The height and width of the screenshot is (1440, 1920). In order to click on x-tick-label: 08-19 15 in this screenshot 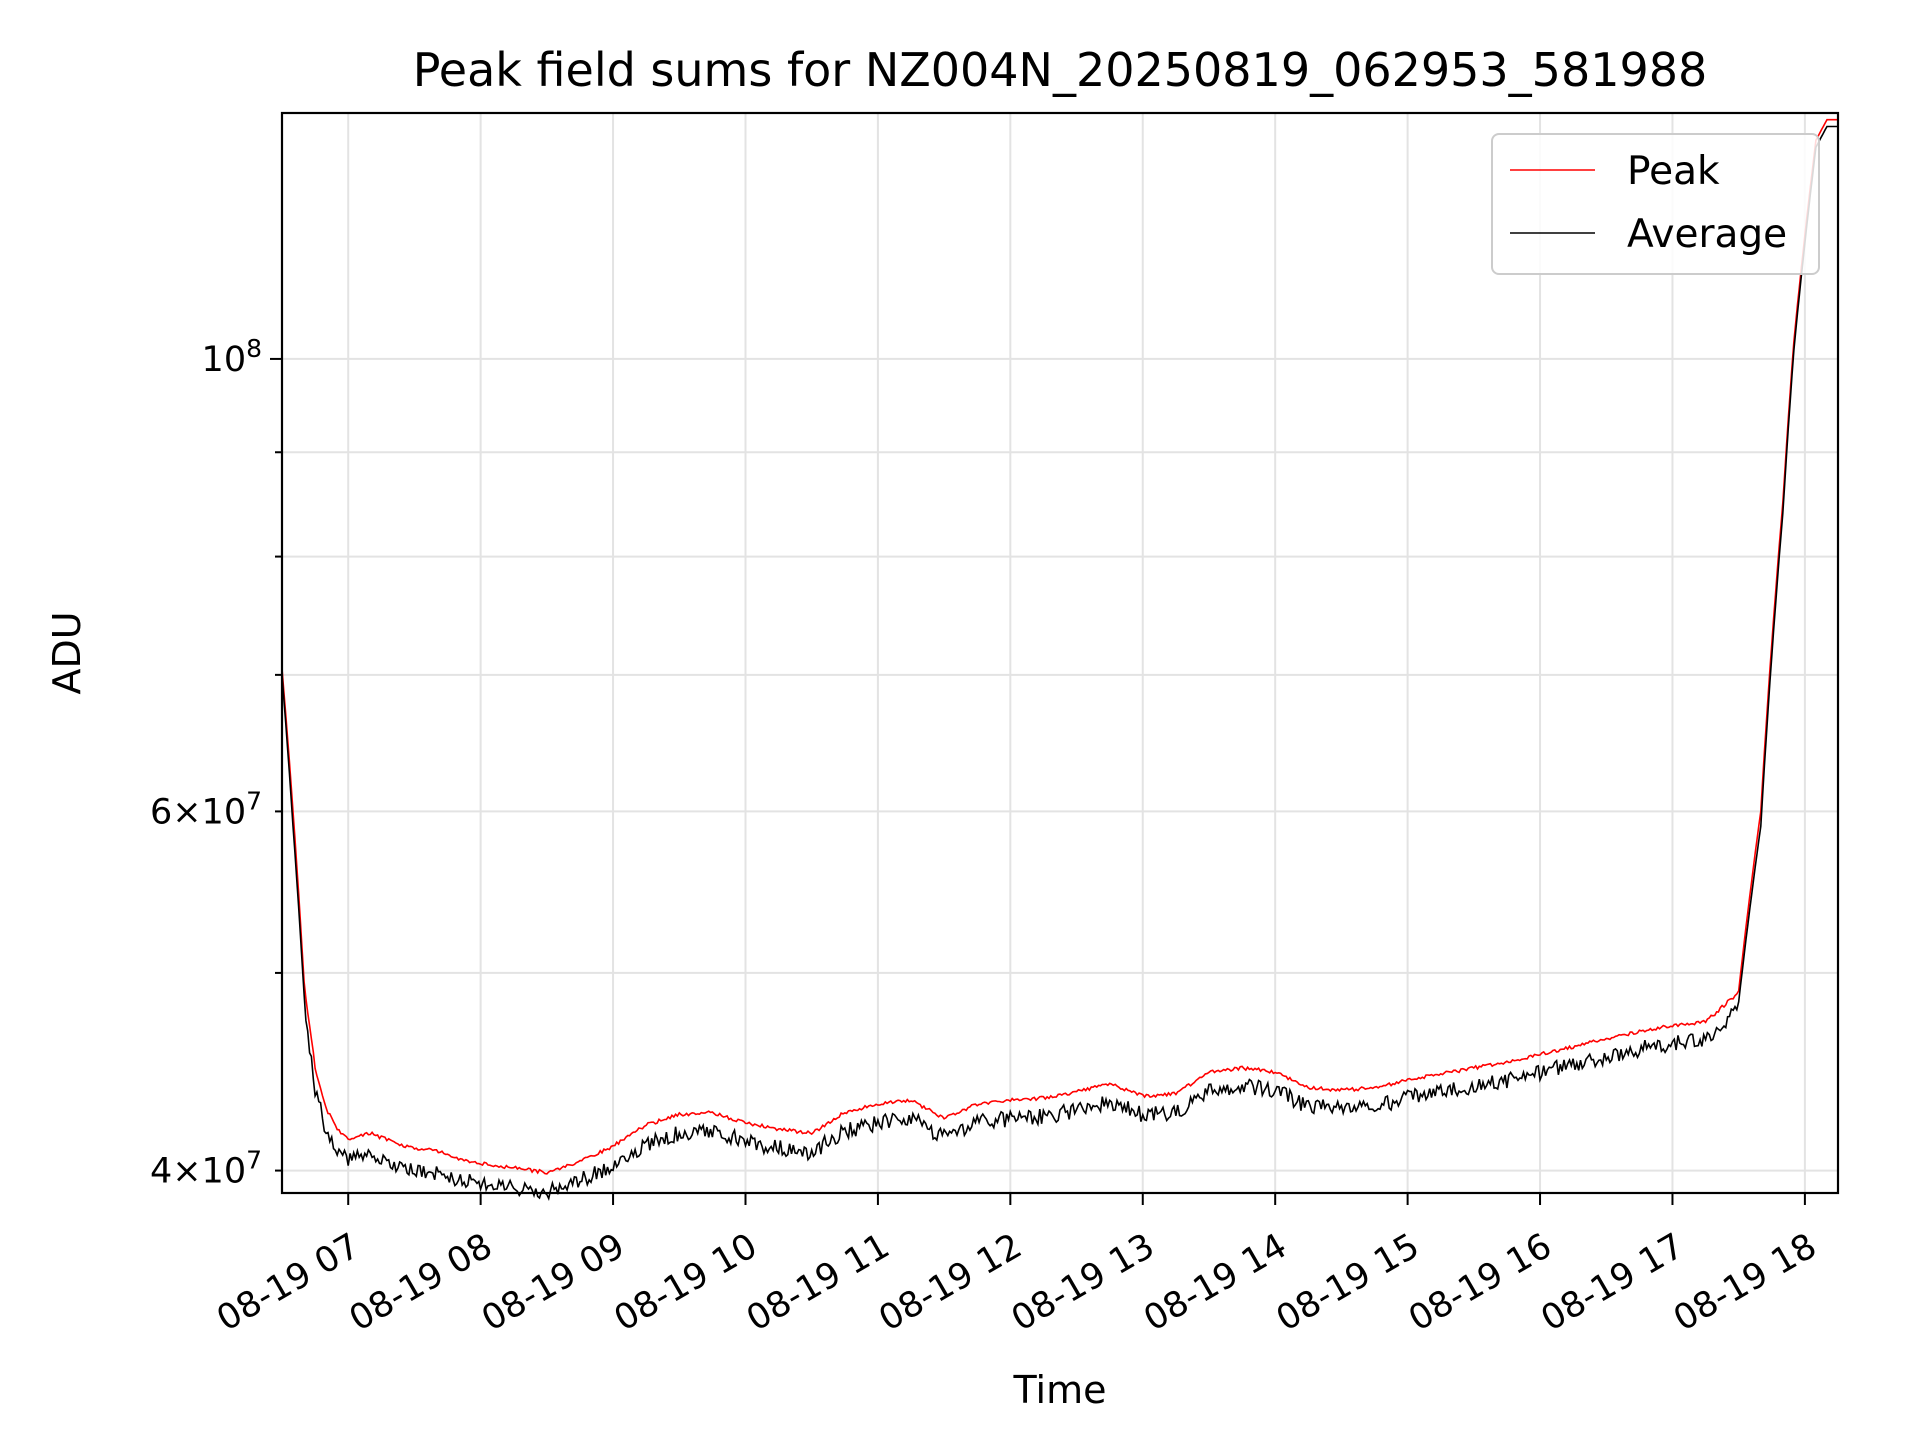, I will do `click(1348, 1282)`.